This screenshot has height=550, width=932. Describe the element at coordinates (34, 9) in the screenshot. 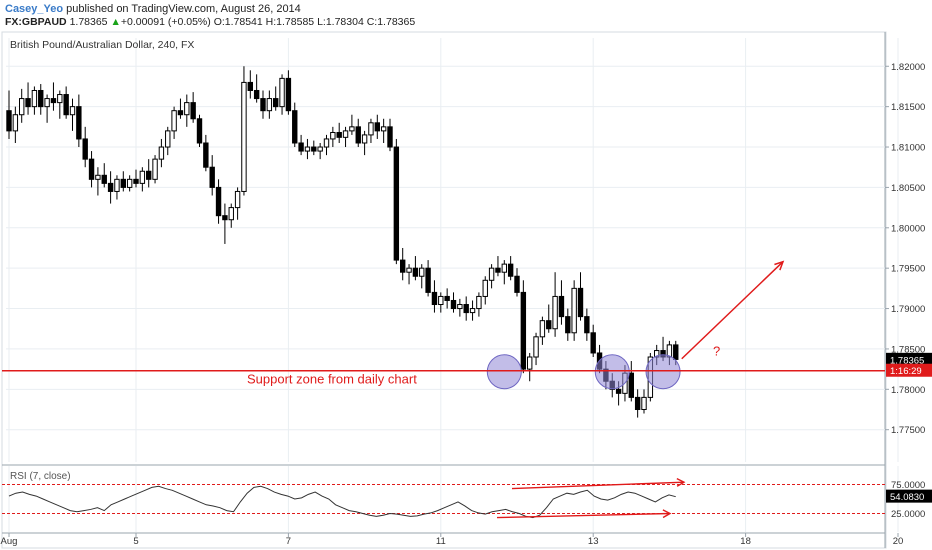

I see `author-link: Casey_Yeo` at that location.